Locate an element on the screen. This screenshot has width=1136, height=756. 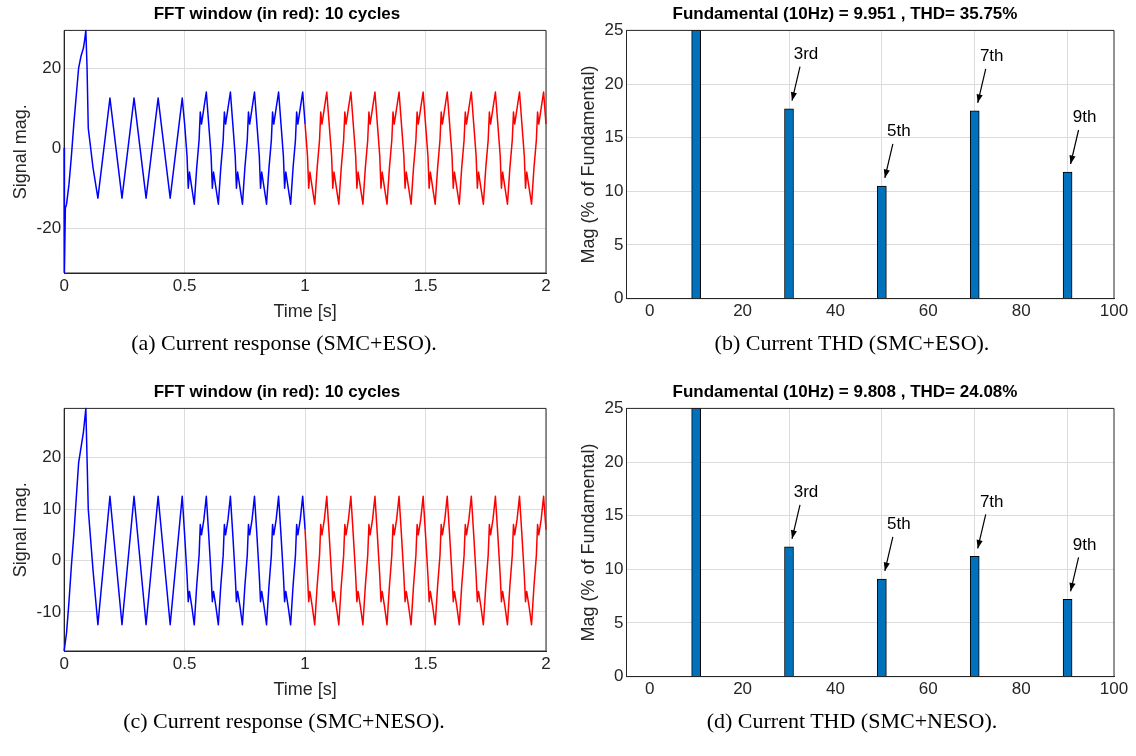
y-tick-label: -20 is located at coordinates (49, 227).